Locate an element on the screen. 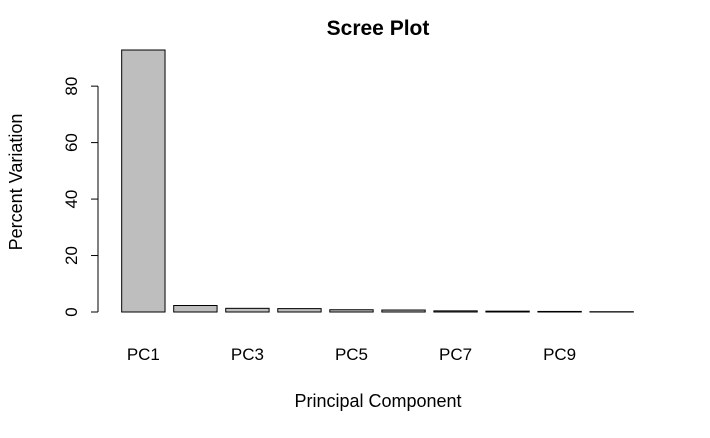 This screenshot has width=710, height=438. x-tick-label-pc5: PC5 is located at coordinates (351, 354).